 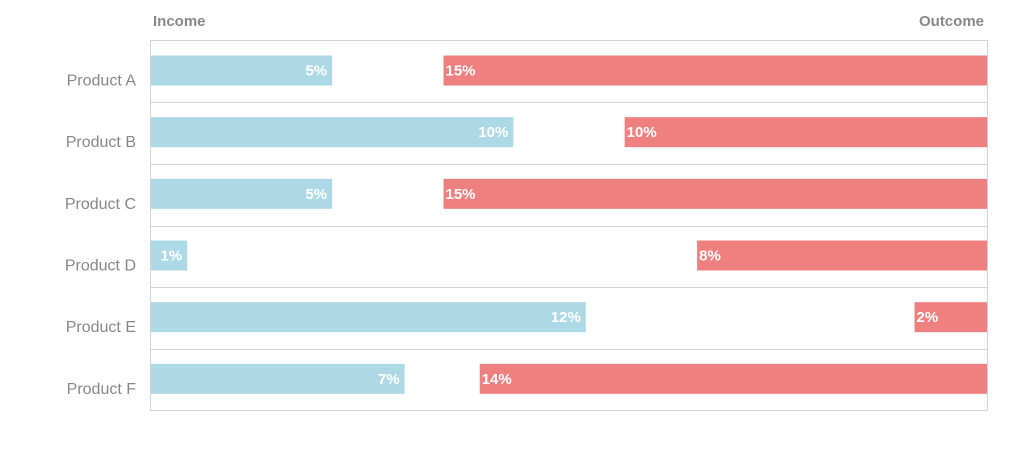 What do you see at coordinates (102, 389) in the screenshot?
I see `category-label: Product F` at bounding box center [102, 389].